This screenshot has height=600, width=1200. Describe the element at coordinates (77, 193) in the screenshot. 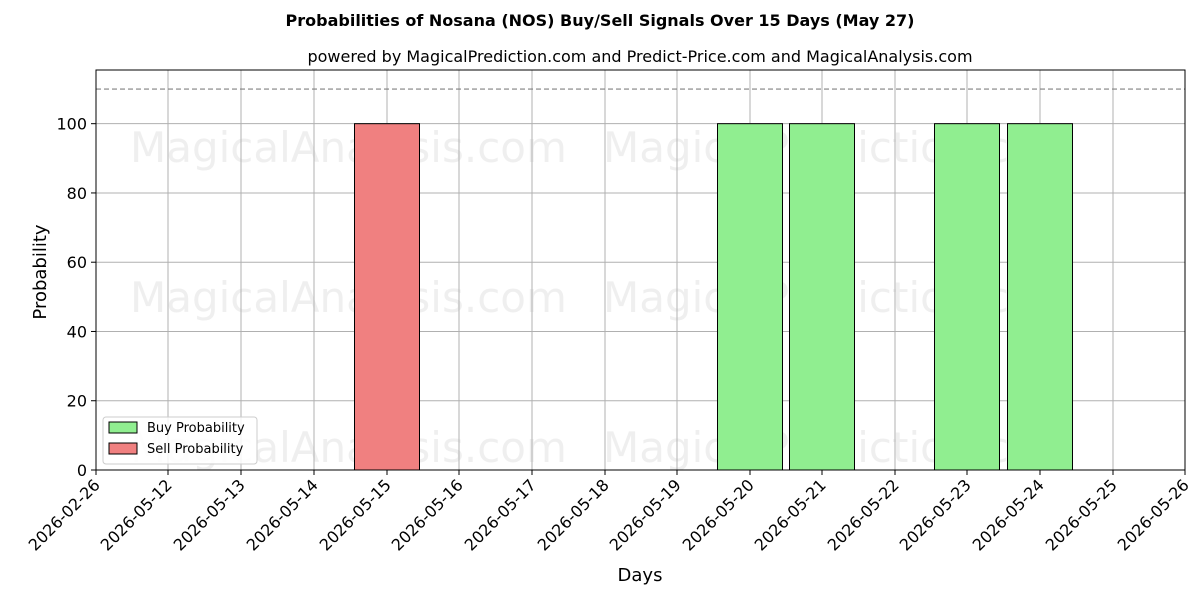

I see `y-tick-label: 80` at that location.